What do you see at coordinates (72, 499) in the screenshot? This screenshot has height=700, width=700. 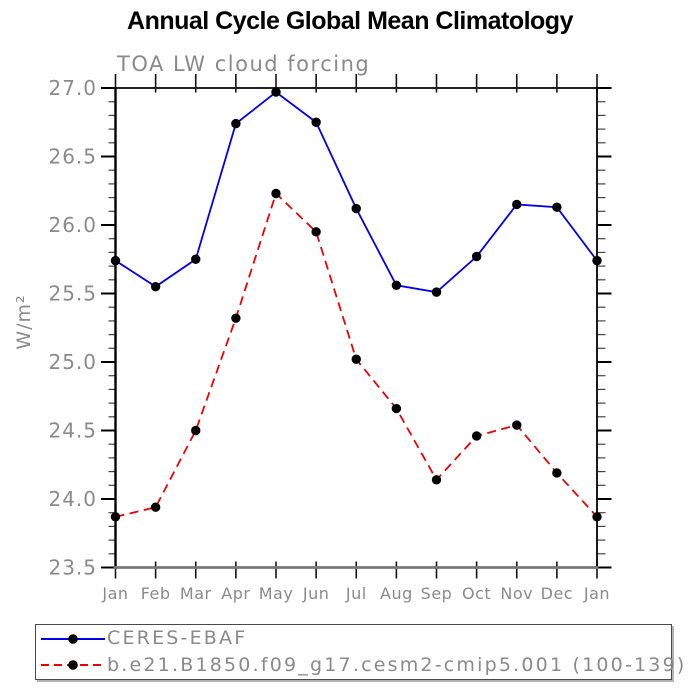 I see `svg-text: 24.0` at bounding box center [72, 499].